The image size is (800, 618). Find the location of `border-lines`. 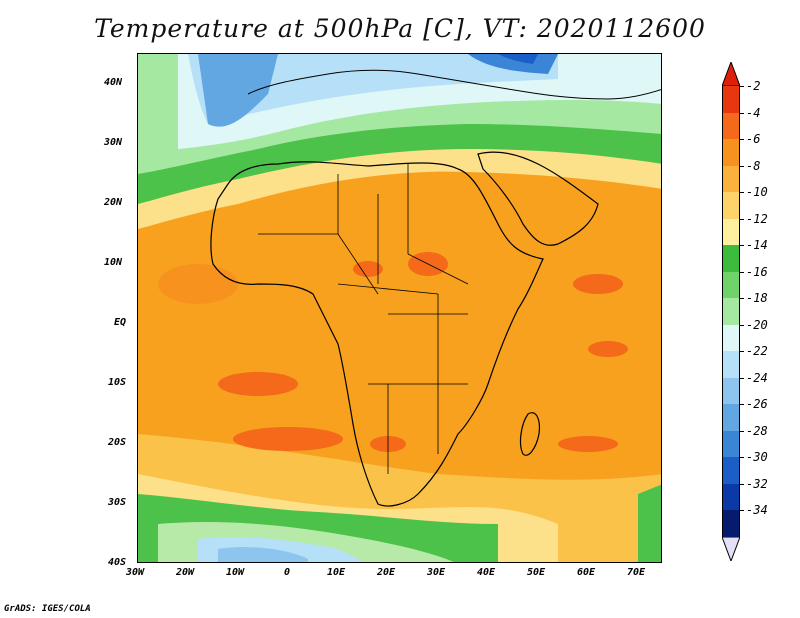

border-lines is located at coordinates (363, 319).